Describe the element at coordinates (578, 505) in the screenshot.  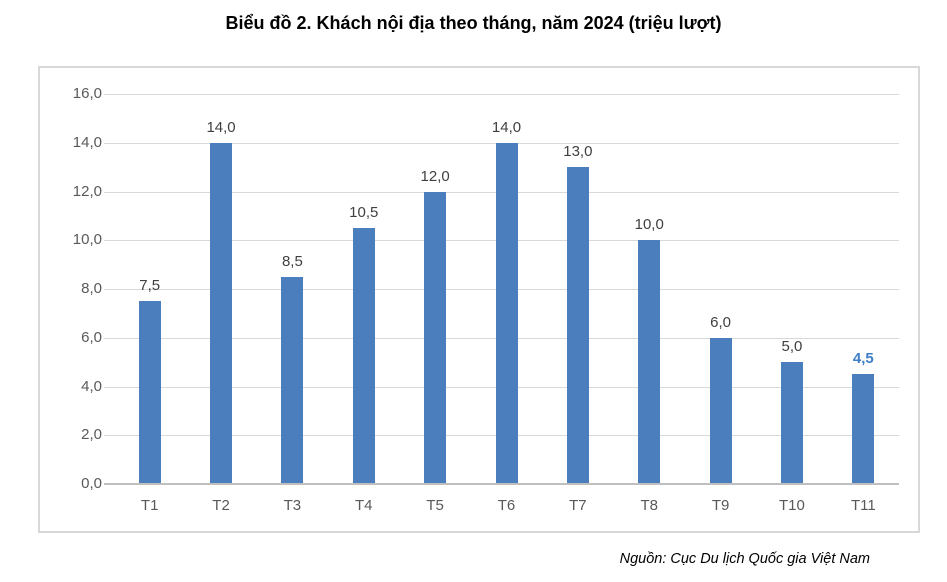
I see `x-axis-tick-label: T7` at that location.